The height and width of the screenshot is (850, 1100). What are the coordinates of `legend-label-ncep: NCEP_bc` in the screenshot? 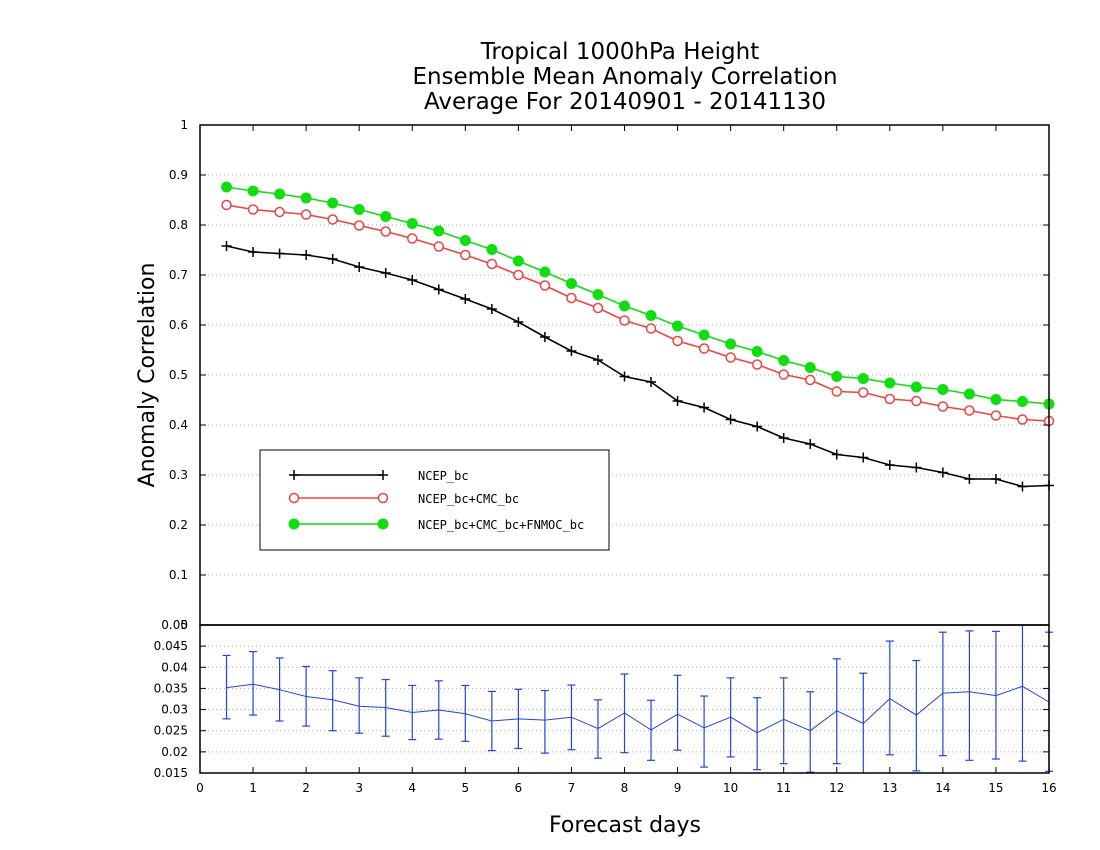 It's located at (443, 476).